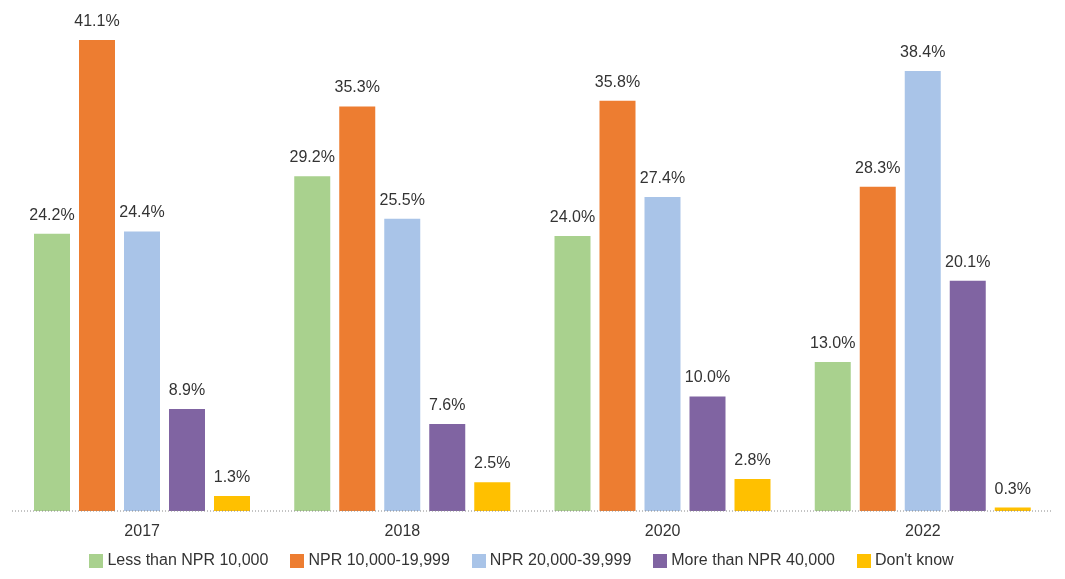 The width and height of the screenshot is (1065, 579). I want to click on data-label: 24.4%, so click(142, 212).